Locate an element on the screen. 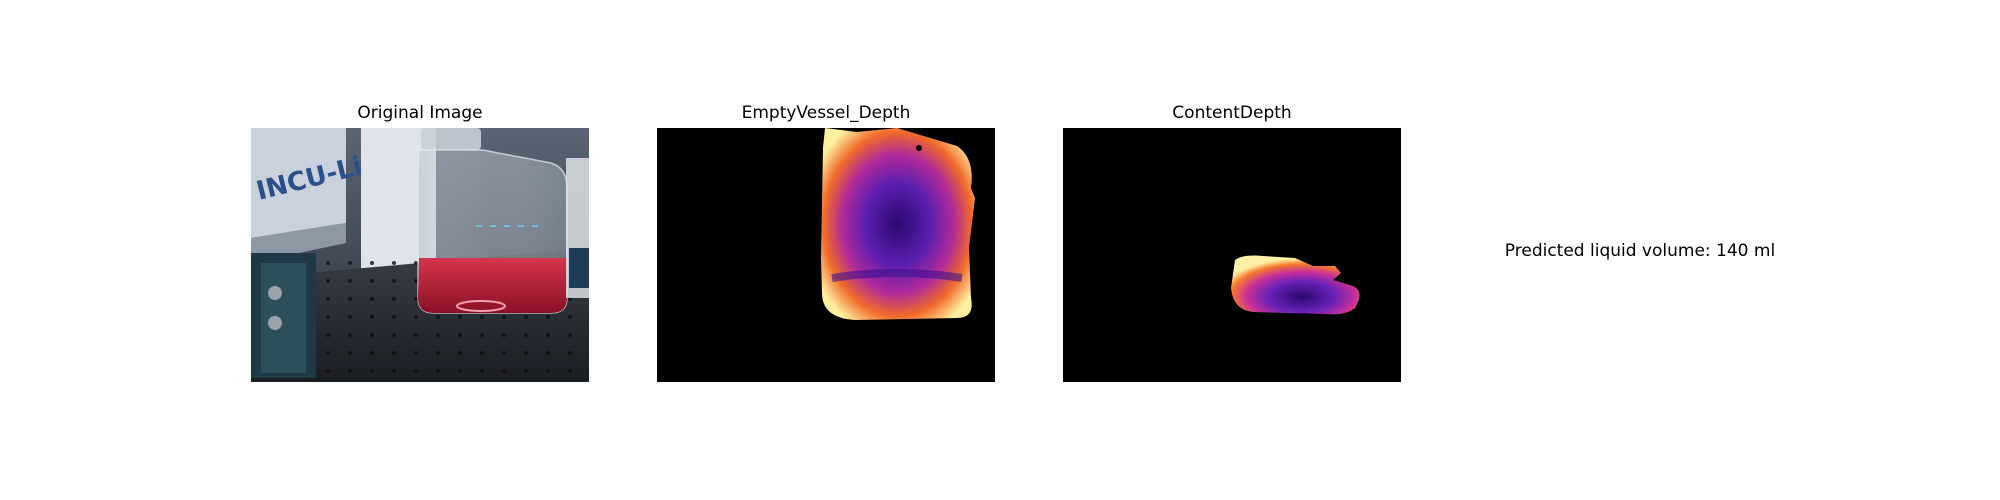  empty-vessel-depth-map is located at coordinates (826, 255).